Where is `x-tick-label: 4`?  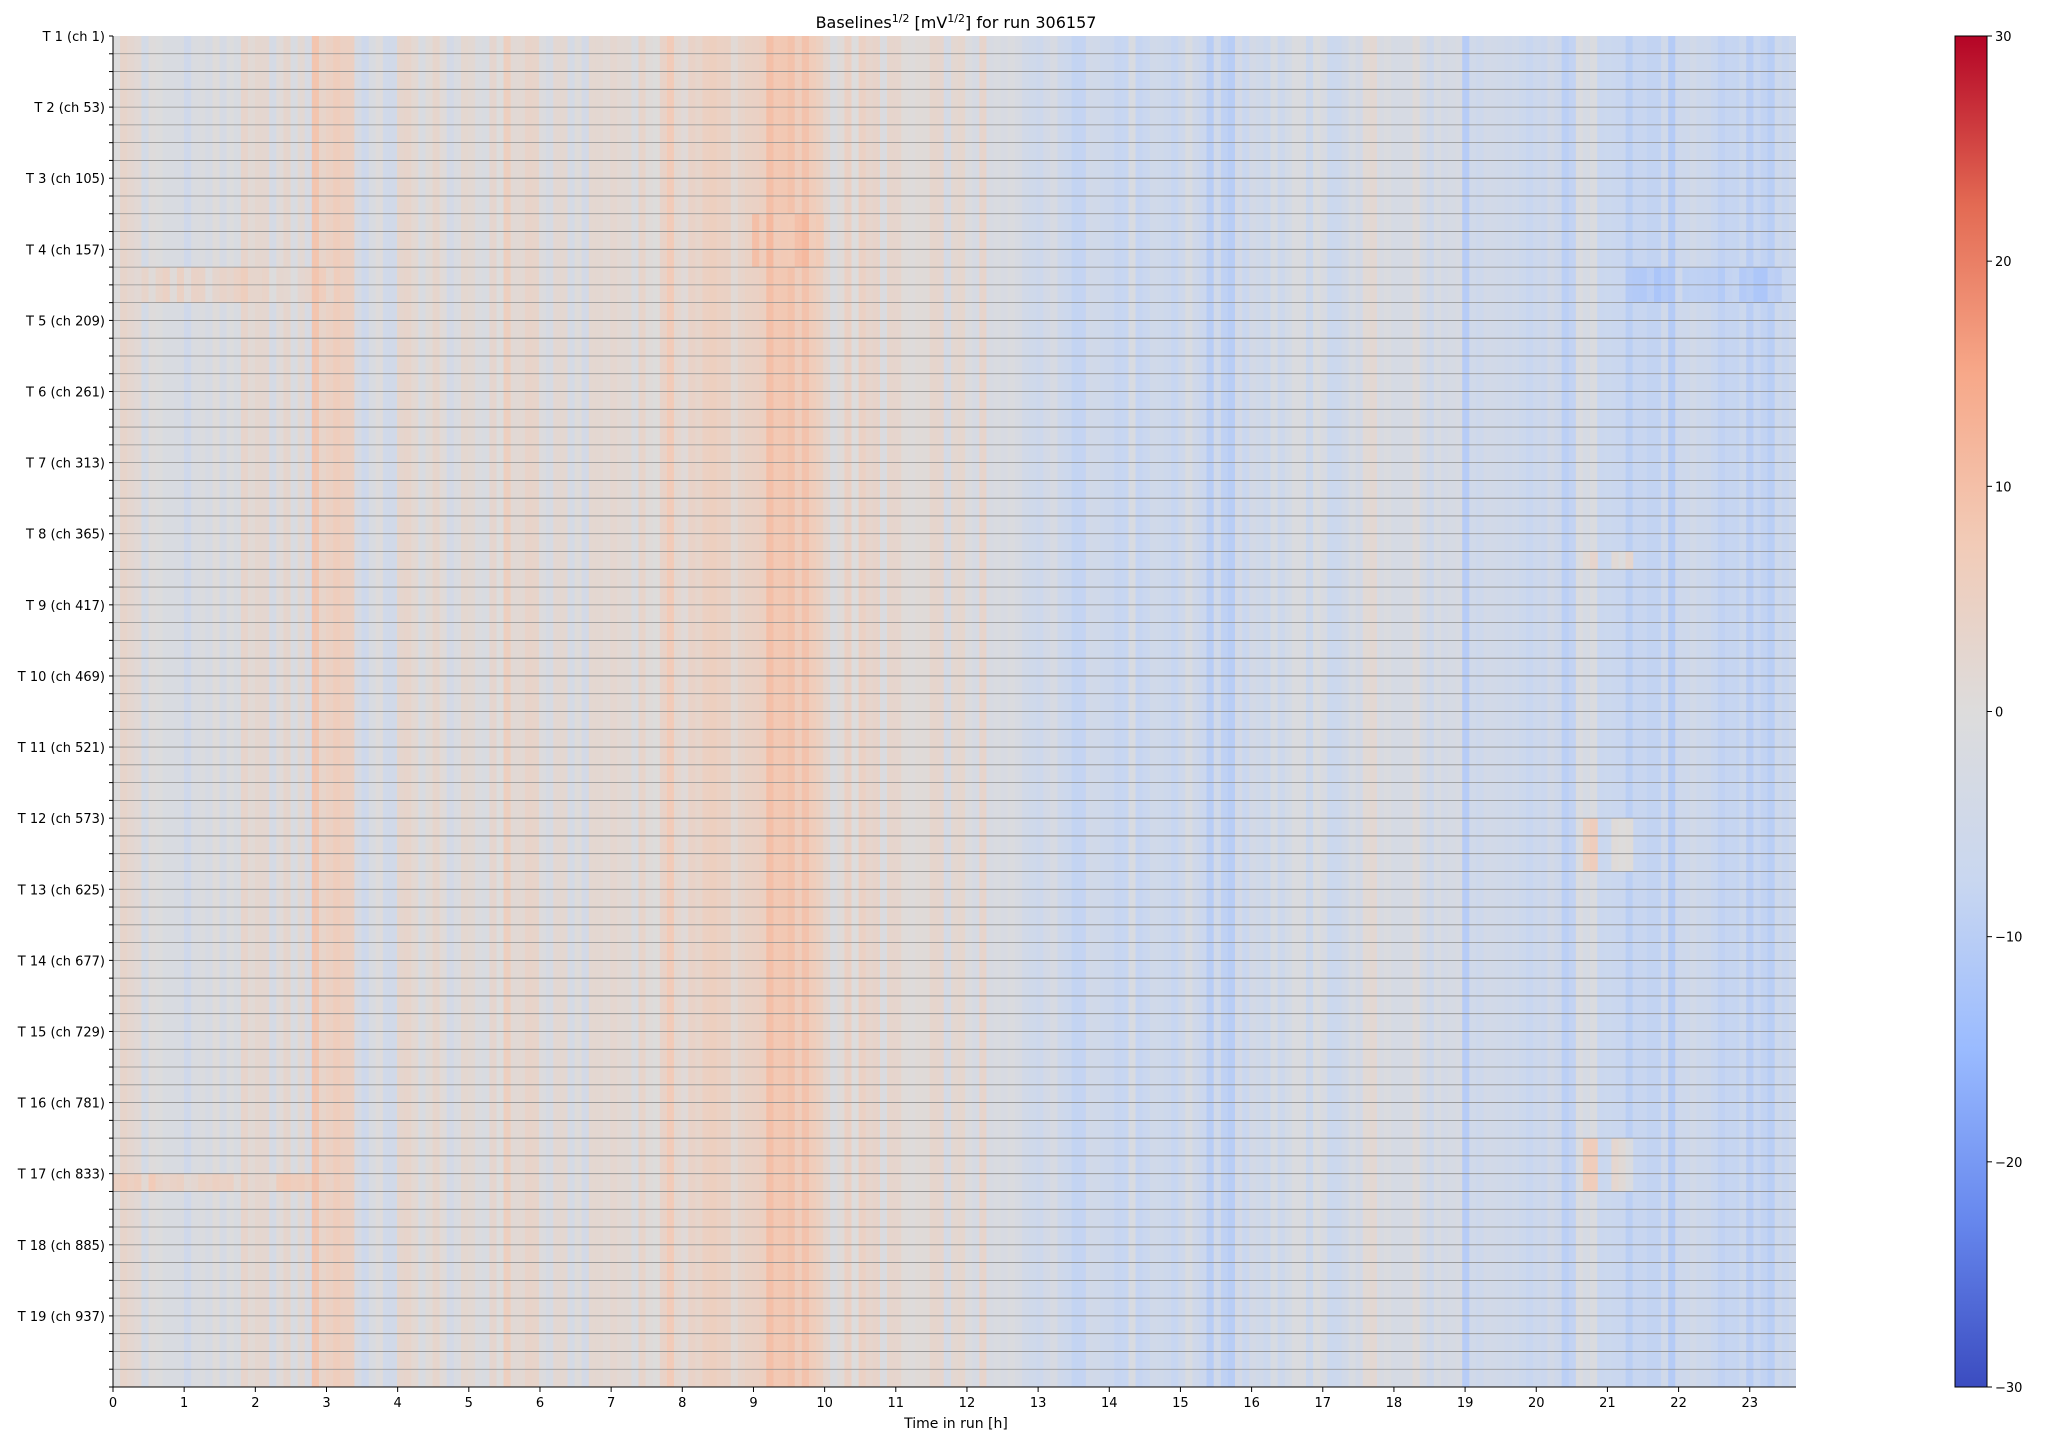 x-tick-label: 4 is located at coordinates (398, 1403).